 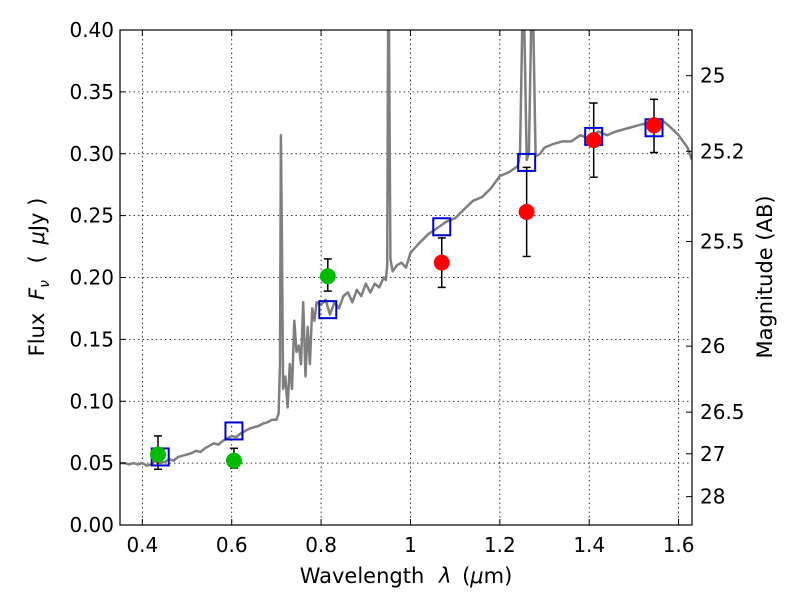 I want to click on x-tick-label: 1.2, so click(x=500, y=545).